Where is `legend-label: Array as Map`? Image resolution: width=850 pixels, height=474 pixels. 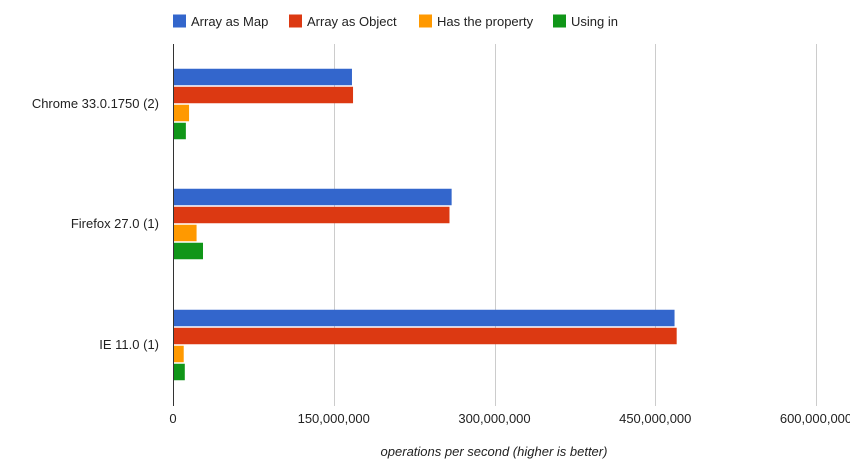 legend-label: Array as Map is located at coordinates (229, 21).